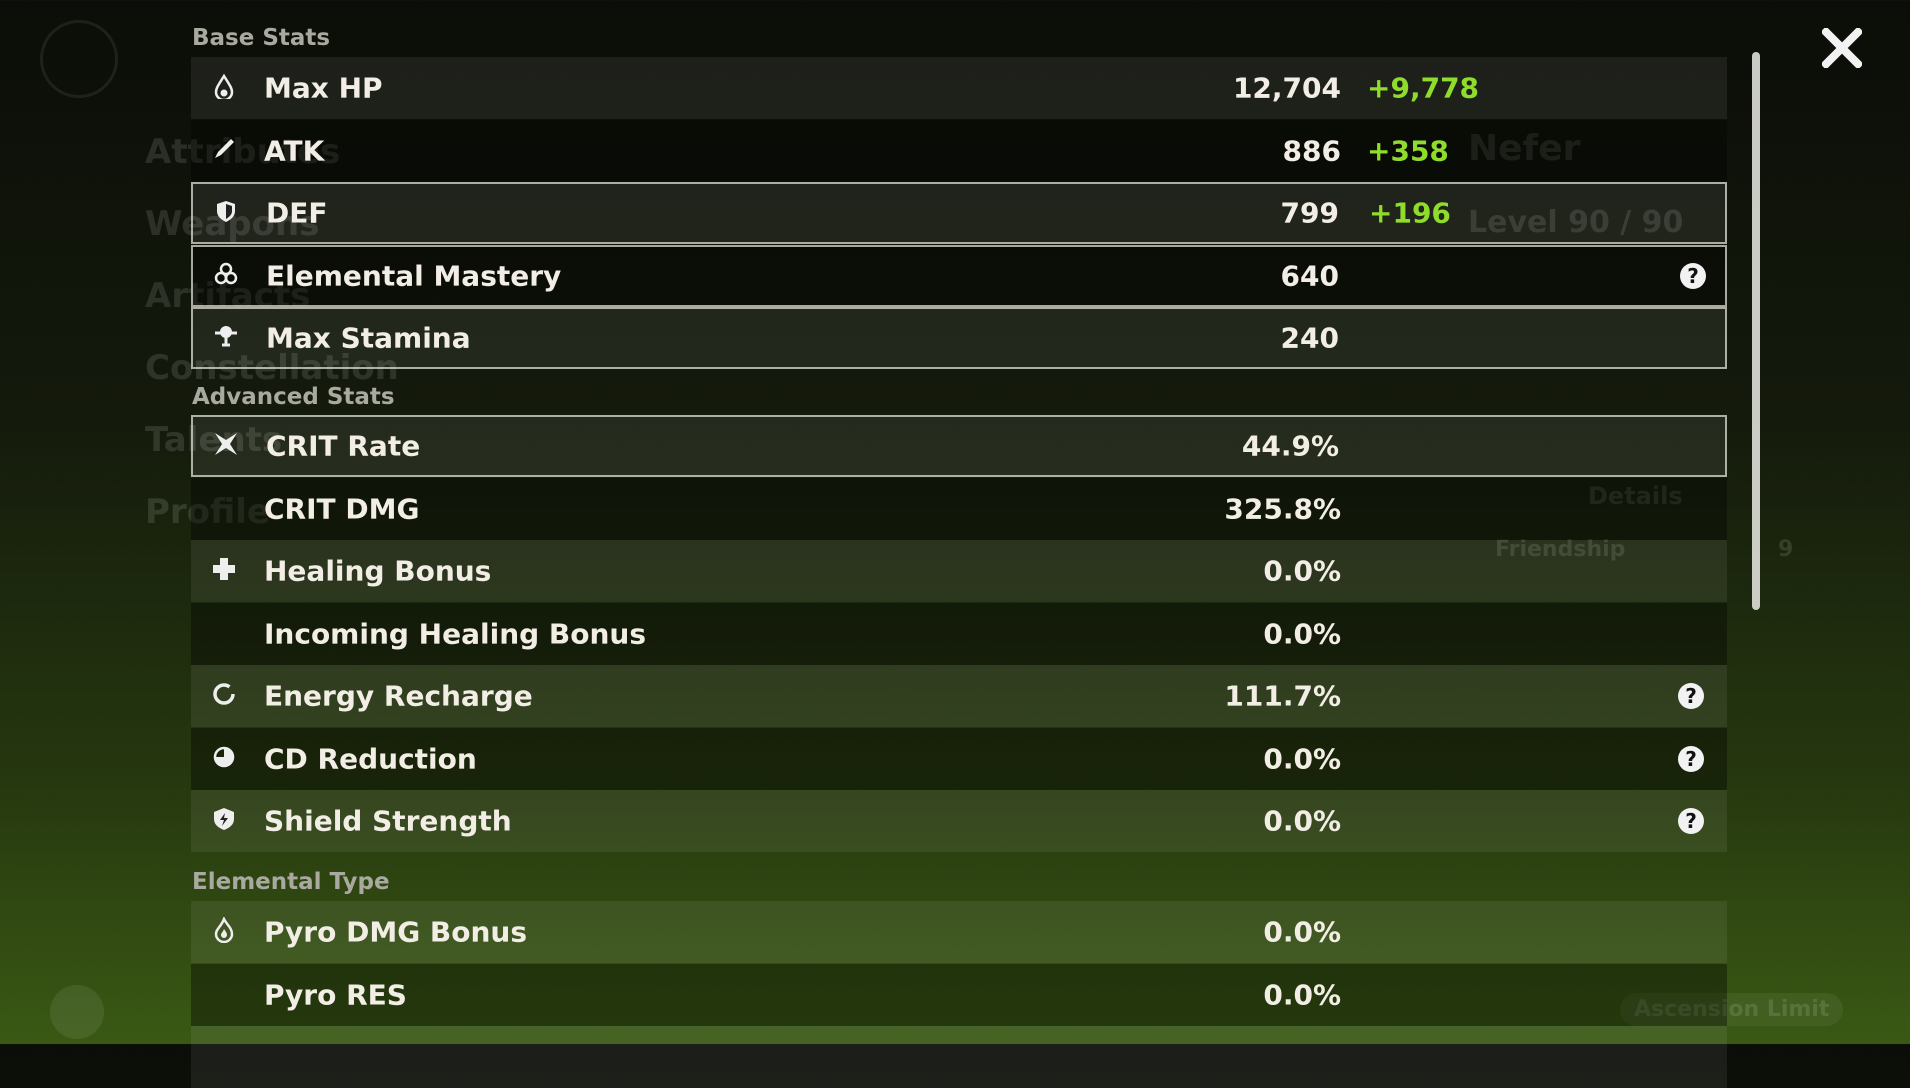 This screenshot has height=1088, width=1910. Describe the element at coordinates (1410, 213) in the screenshot. I see `stat-bonus: +196` at that location.